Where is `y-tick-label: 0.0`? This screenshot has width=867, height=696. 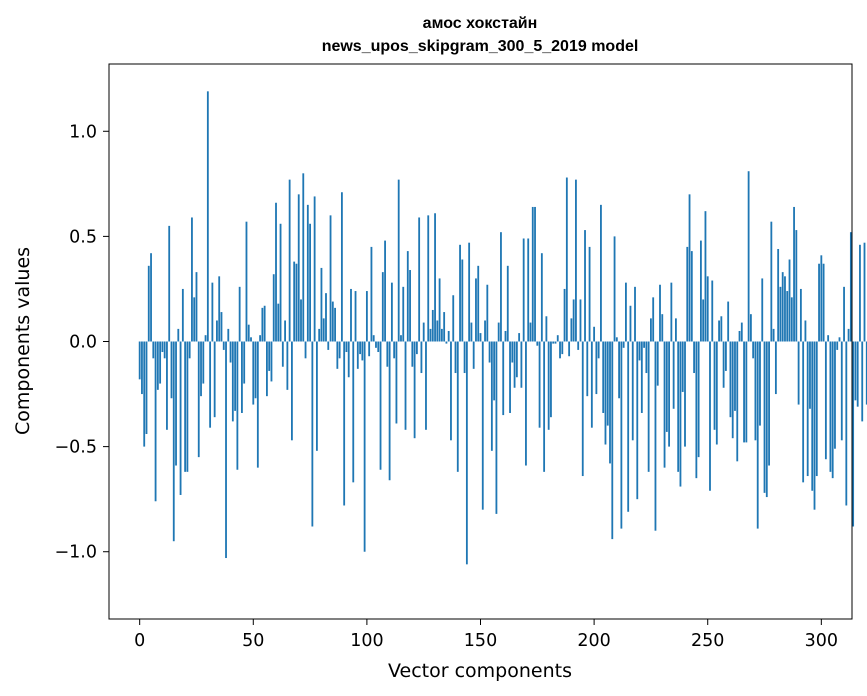 y-tick-label: 0.0 is located at coordinates (83, 343).